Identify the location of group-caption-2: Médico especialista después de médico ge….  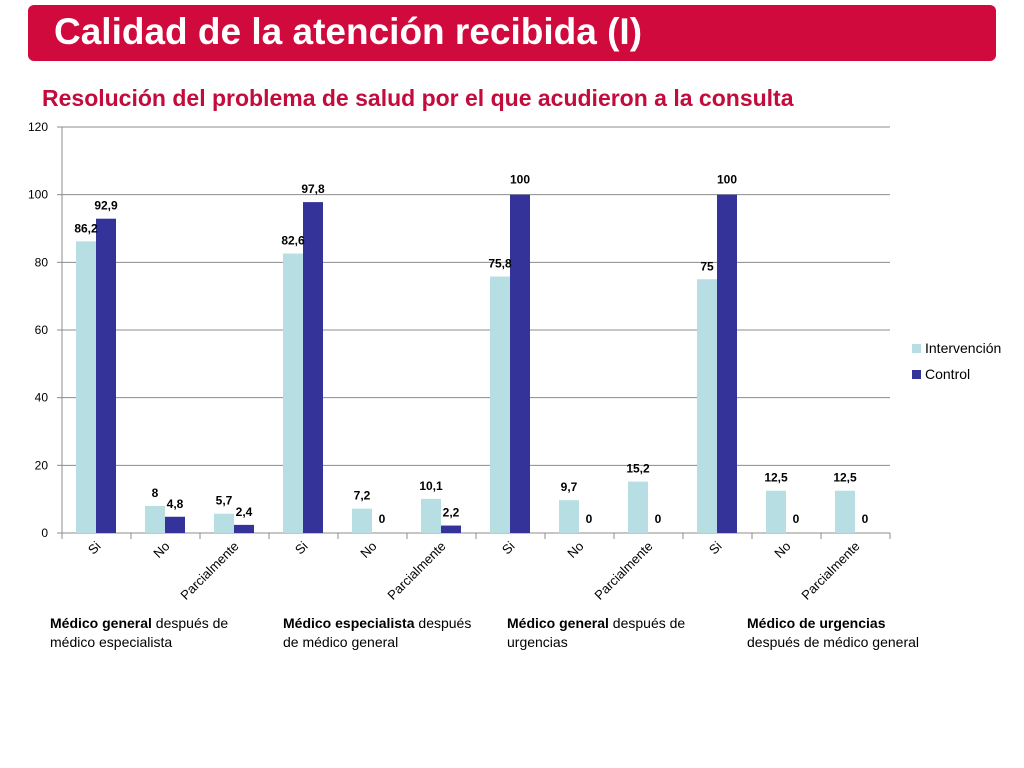
(377, 633).